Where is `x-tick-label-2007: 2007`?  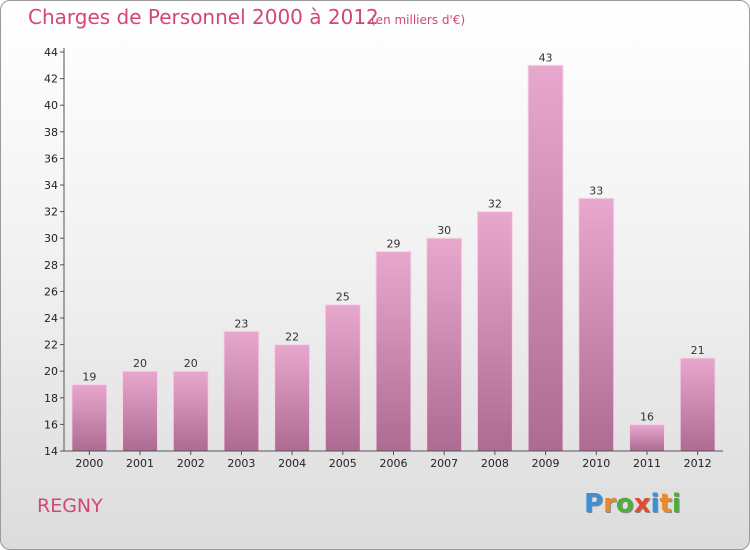
x-tick-label-2007: 2007 is located at coordinates (444, 463).